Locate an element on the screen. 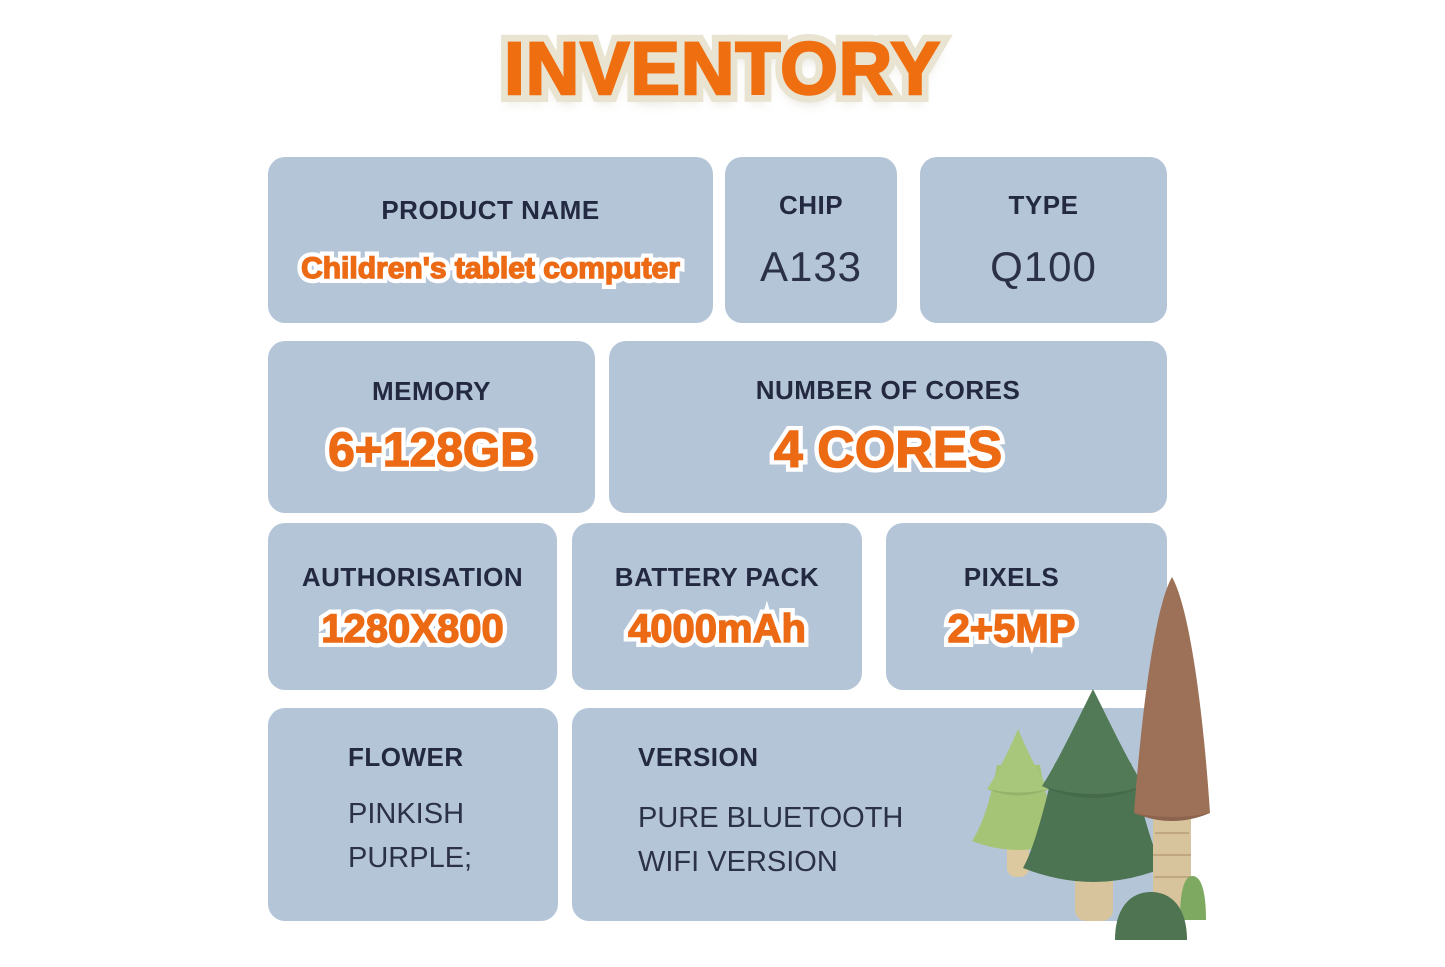 This screenshot has height=967, width=1445. spec-card-flower: FLOWER PINKISH PURPLE; is located at coordinates (413, 814).